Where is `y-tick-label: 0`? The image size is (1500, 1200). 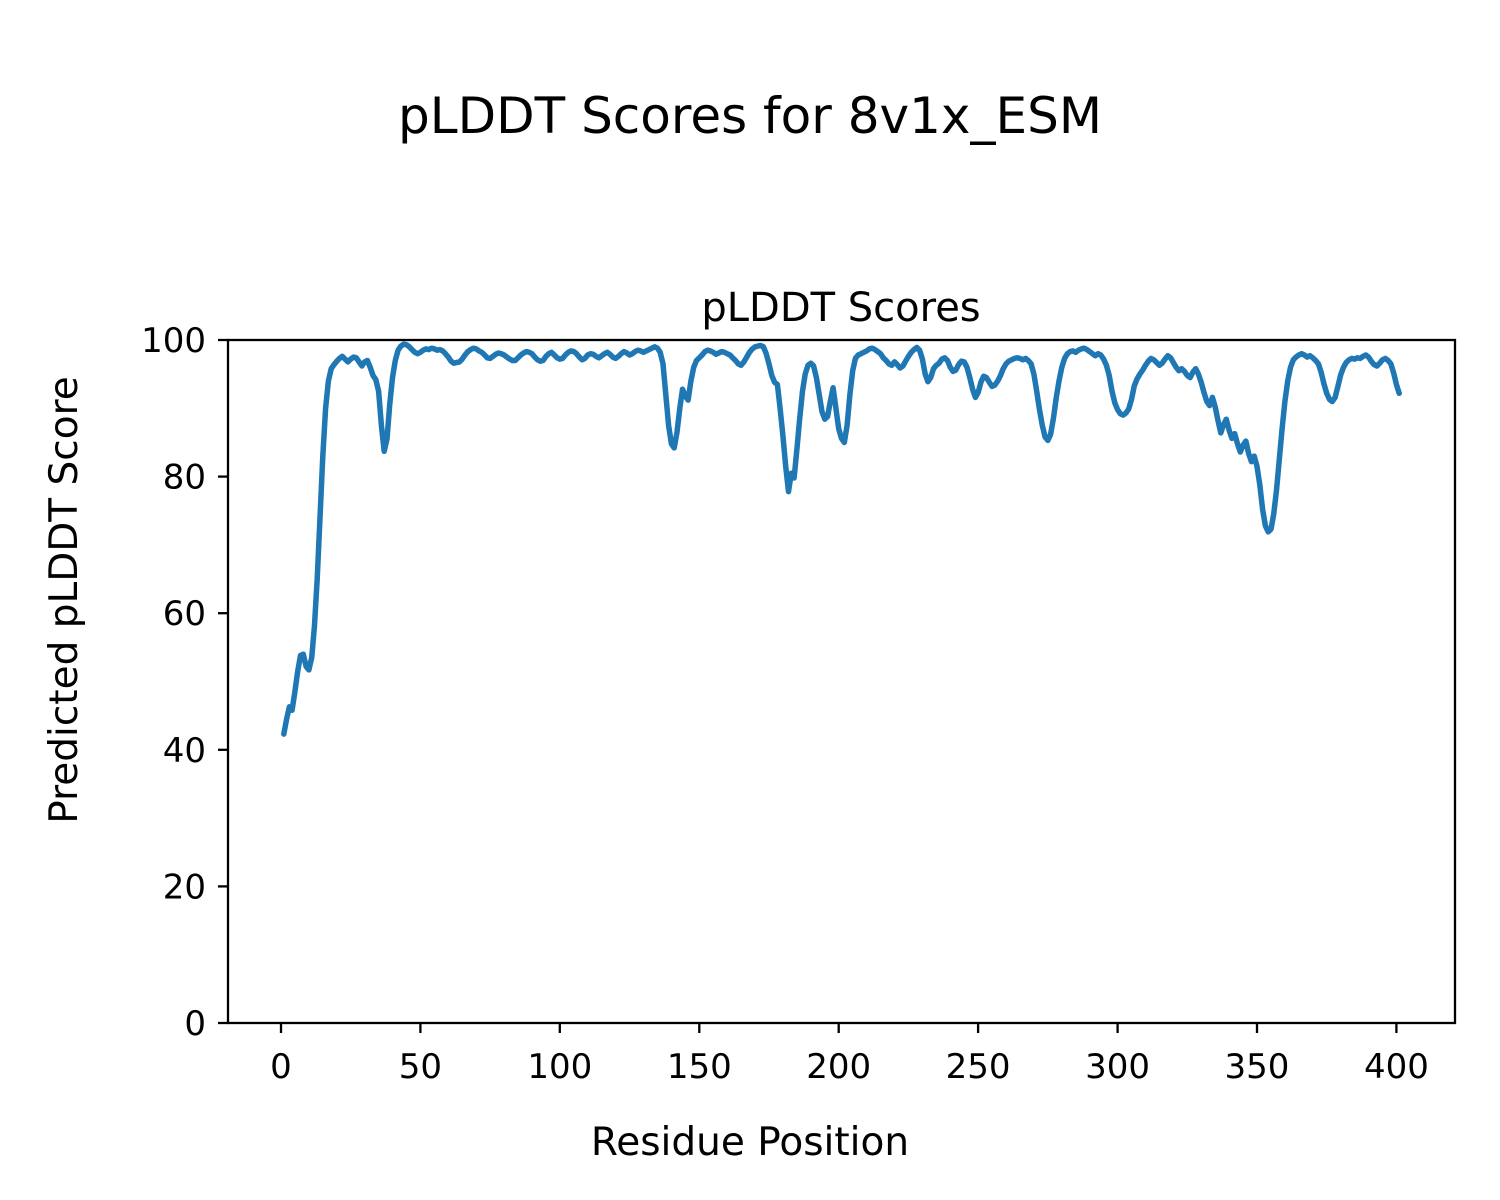 y-tick-label: 0 is located at coordinates (195, 1024).